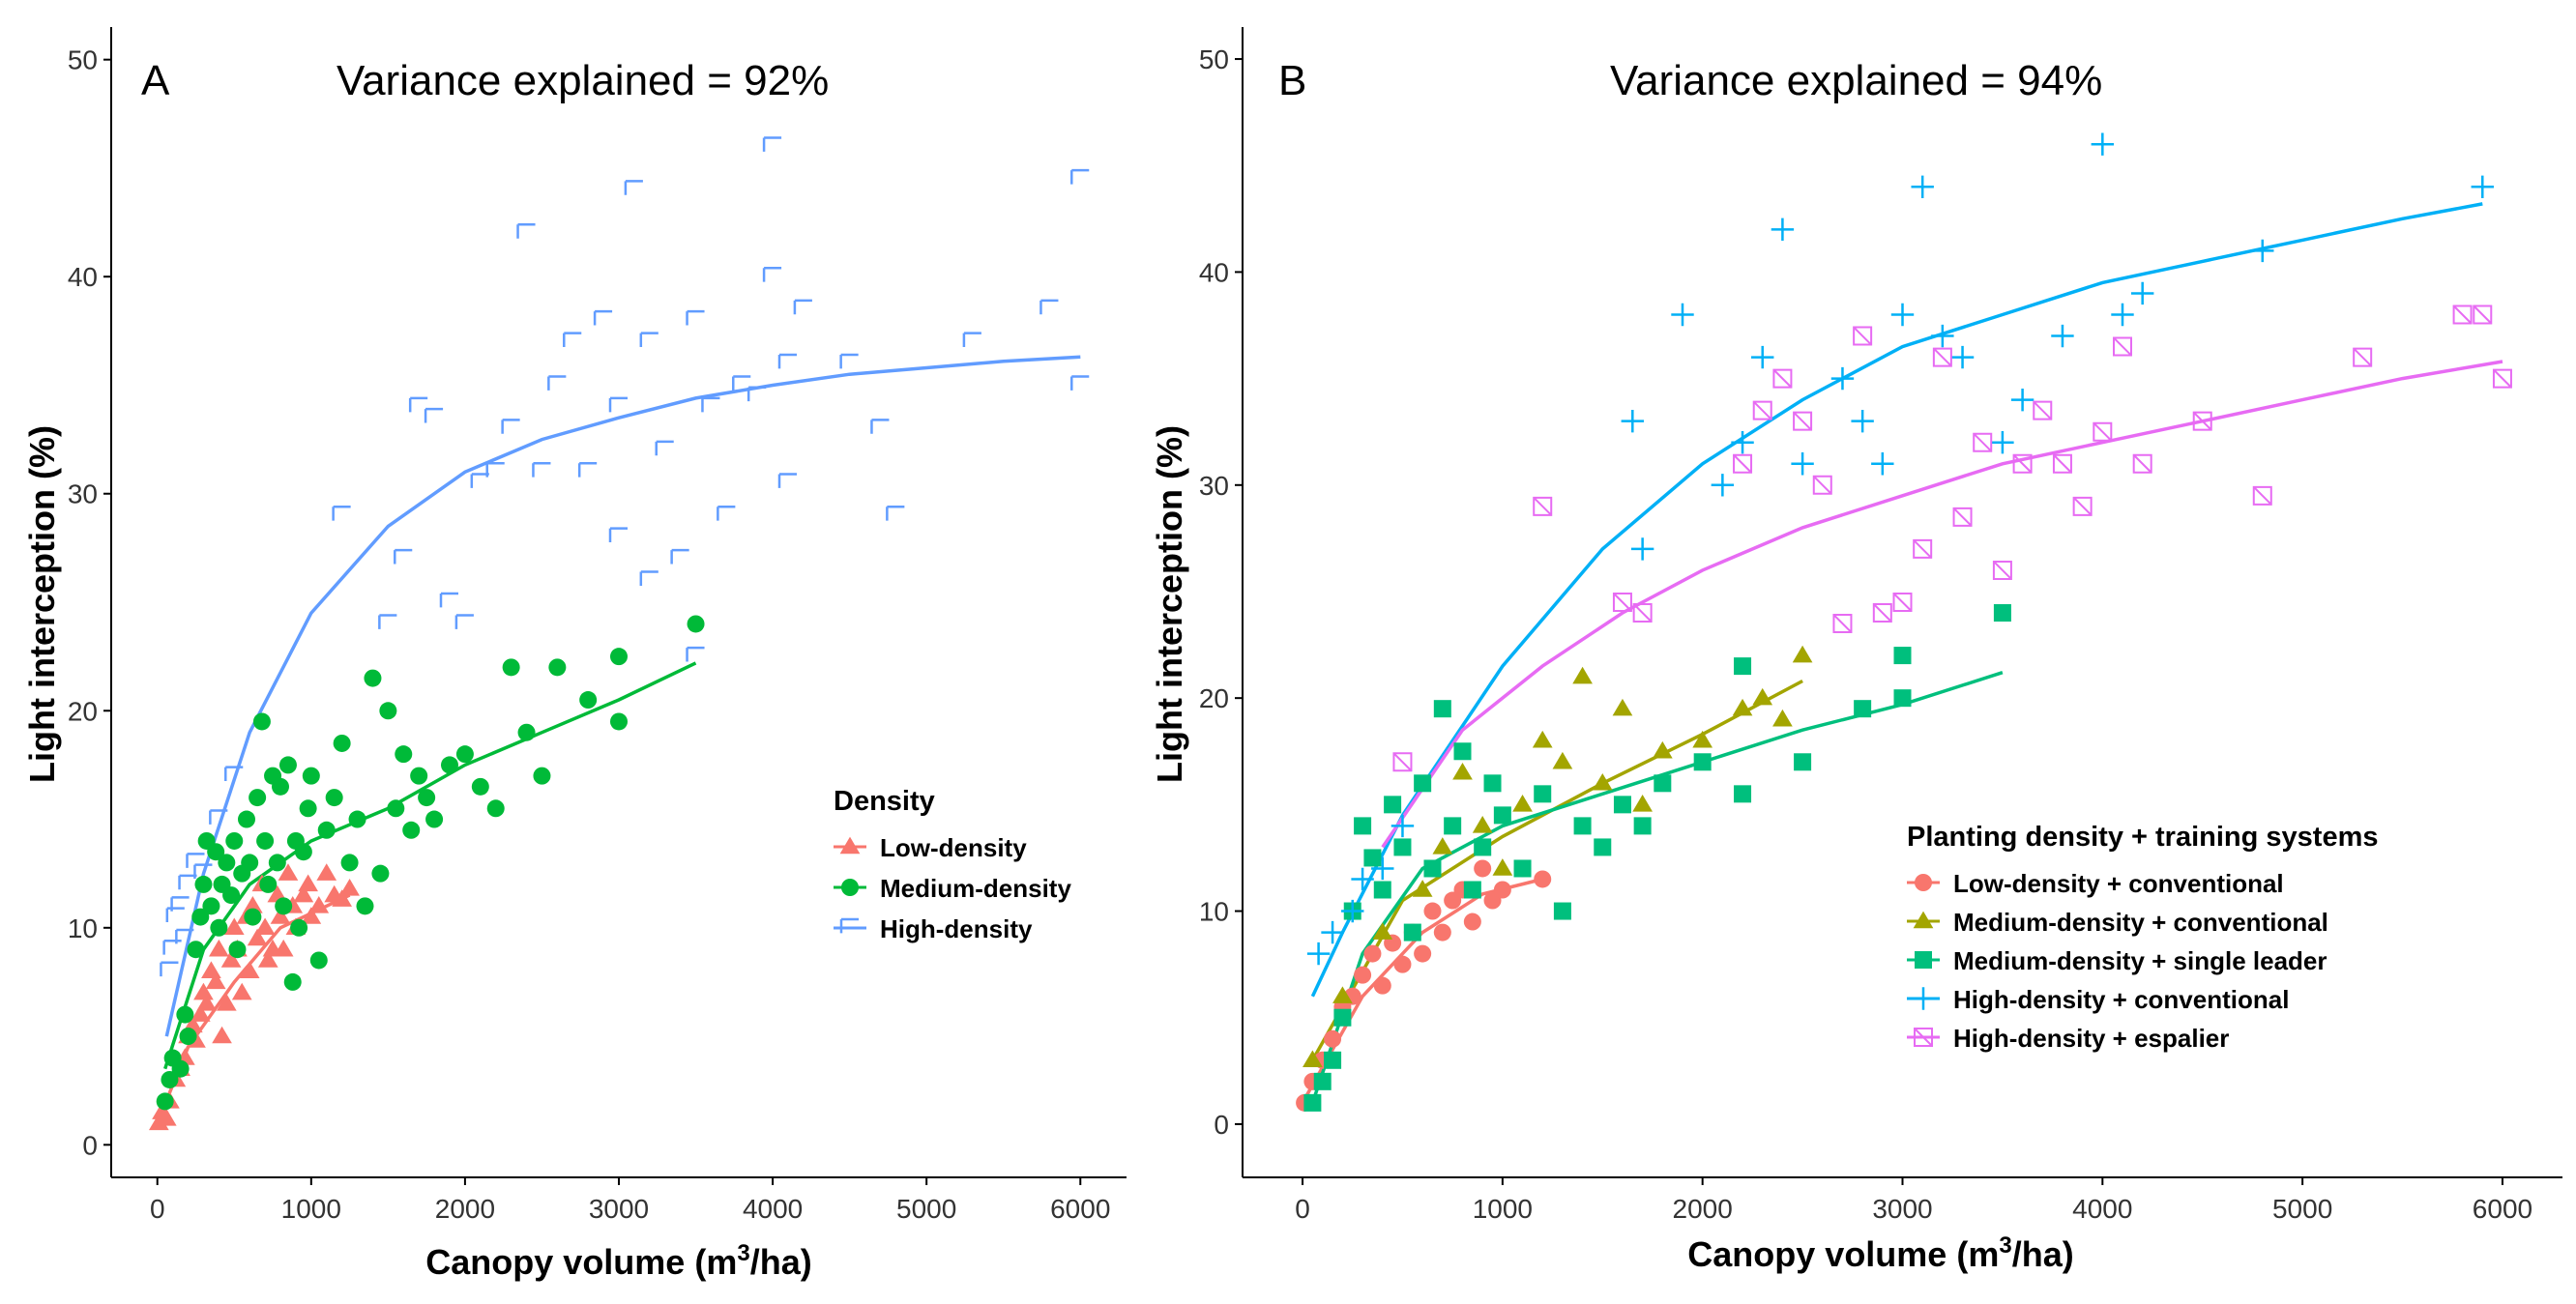 This screenshot has height=1304, width=2576. I want to click on panel-b-fit-line-medium-density-conventional, so click(1556, 870).